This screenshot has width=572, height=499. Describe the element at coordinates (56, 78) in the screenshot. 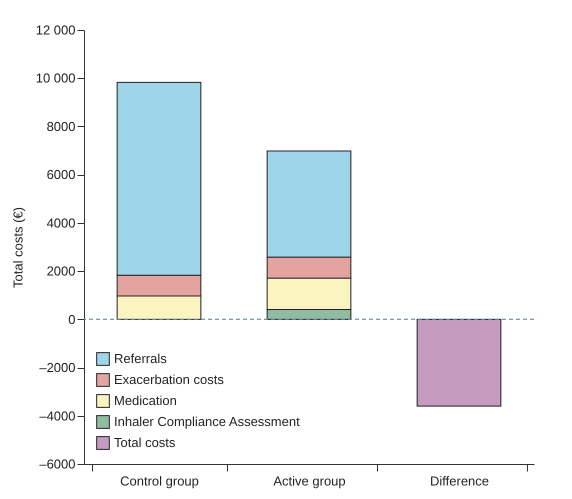

I see `y-tick-label: 10 000` at that location.